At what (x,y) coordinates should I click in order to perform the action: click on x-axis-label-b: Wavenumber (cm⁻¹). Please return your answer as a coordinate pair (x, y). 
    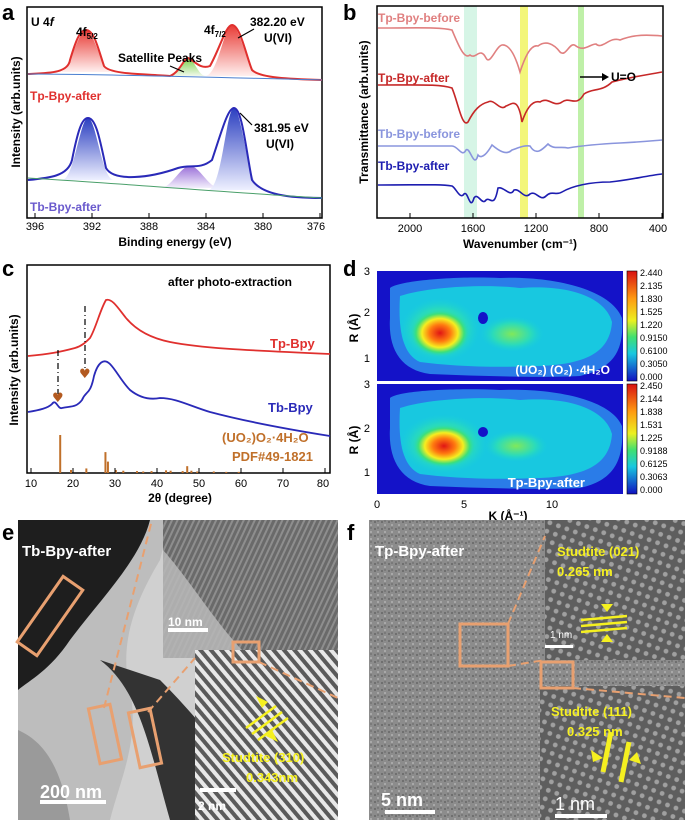
    Looking at the image, I should click on (520, 244).